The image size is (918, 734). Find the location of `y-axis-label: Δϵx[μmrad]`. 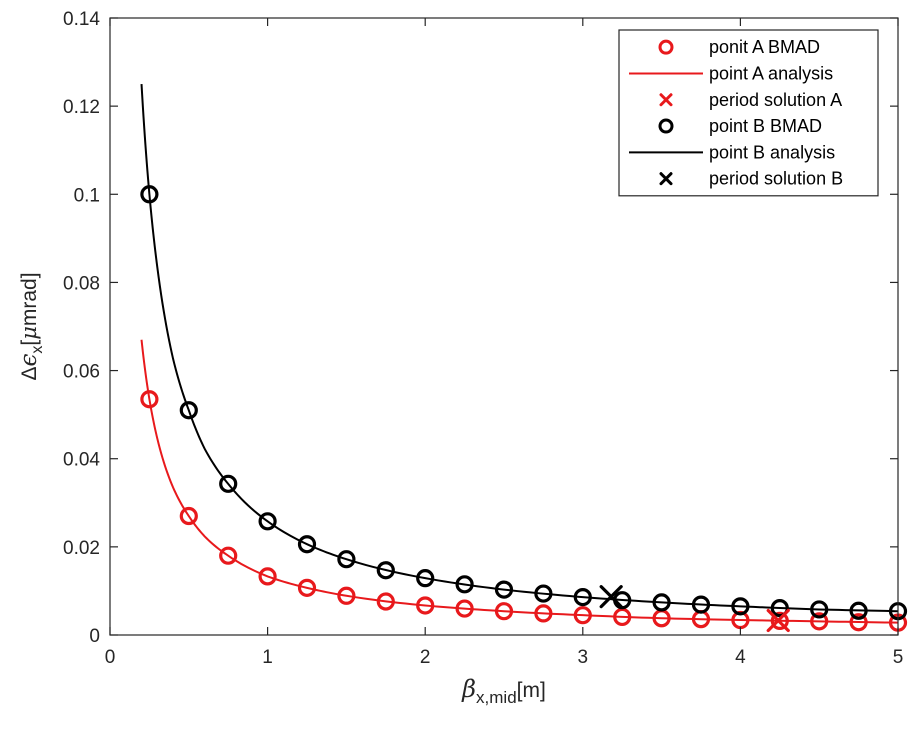

y-axis-label: Δϵx[μmrad] is located at coordinates (31, 326).